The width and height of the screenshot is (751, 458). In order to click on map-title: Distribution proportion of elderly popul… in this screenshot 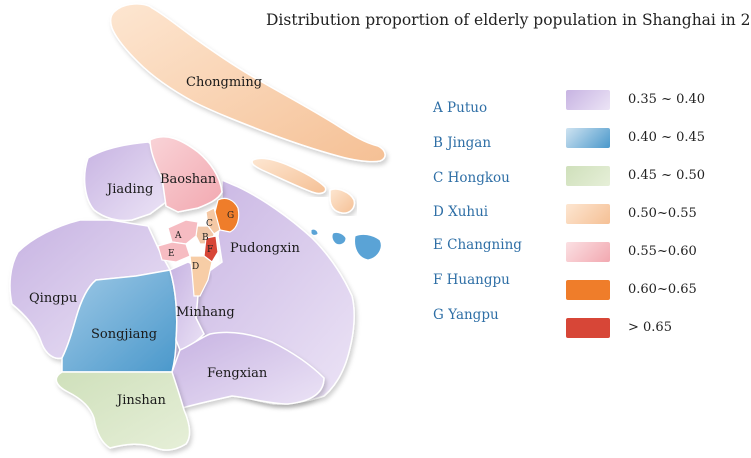, I will do `click(508, 20)`.